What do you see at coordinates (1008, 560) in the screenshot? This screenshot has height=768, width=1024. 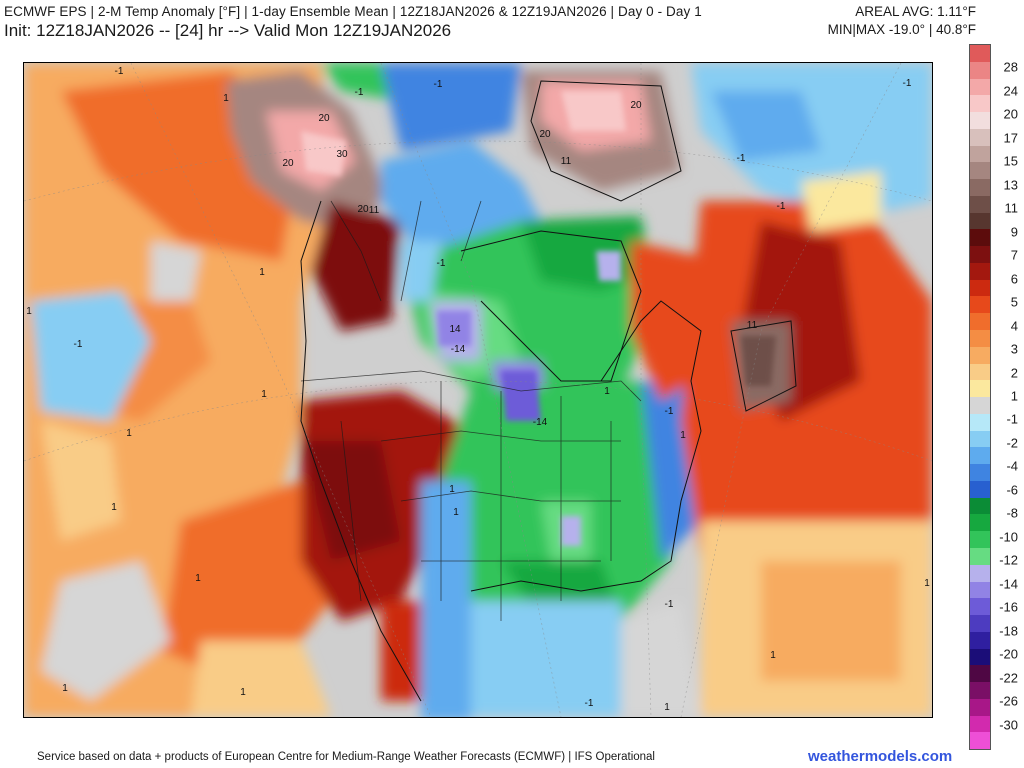 I see `legend-tick-label: -12` at bounding box center [1008, 560].